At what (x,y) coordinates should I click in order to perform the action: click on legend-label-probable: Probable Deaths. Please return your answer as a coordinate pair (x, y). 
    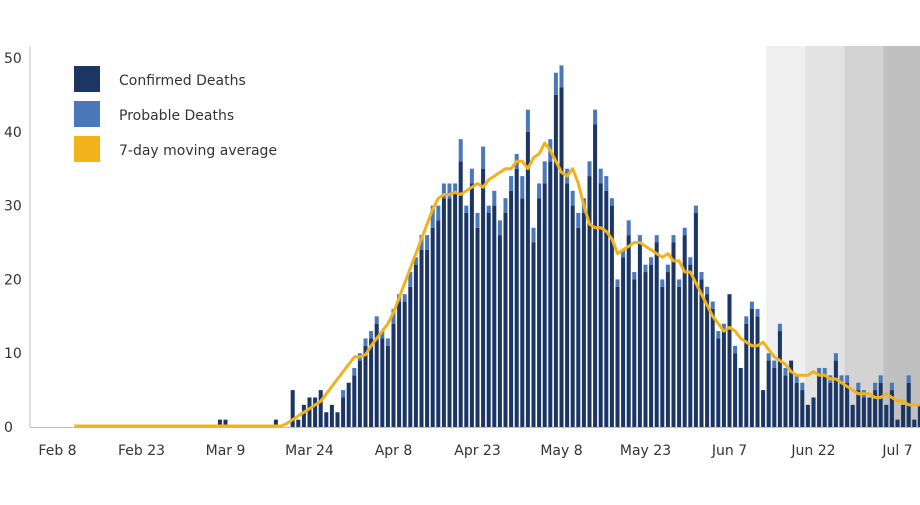
    Looking at the image, I should click on (176, 116).